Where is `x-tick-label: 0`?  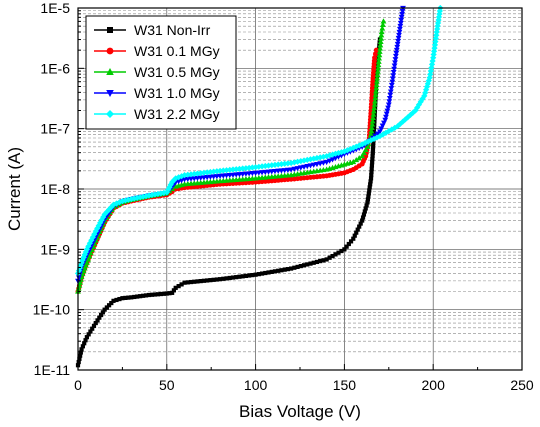
x-tick-label: 0 is located at coordinates (78, 385).